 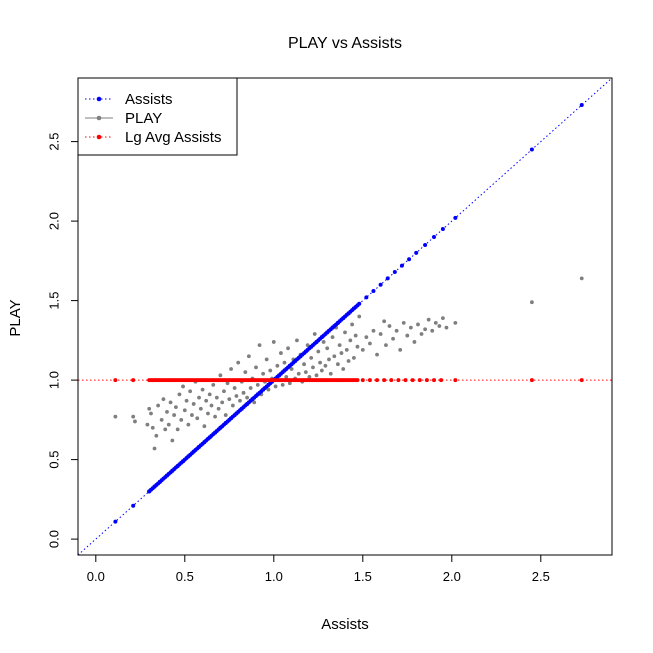 What do you see at coordinates (54, 460) in the screenshot?
I see `y-tick-label: 0.5` at bounding box center [54, 460].